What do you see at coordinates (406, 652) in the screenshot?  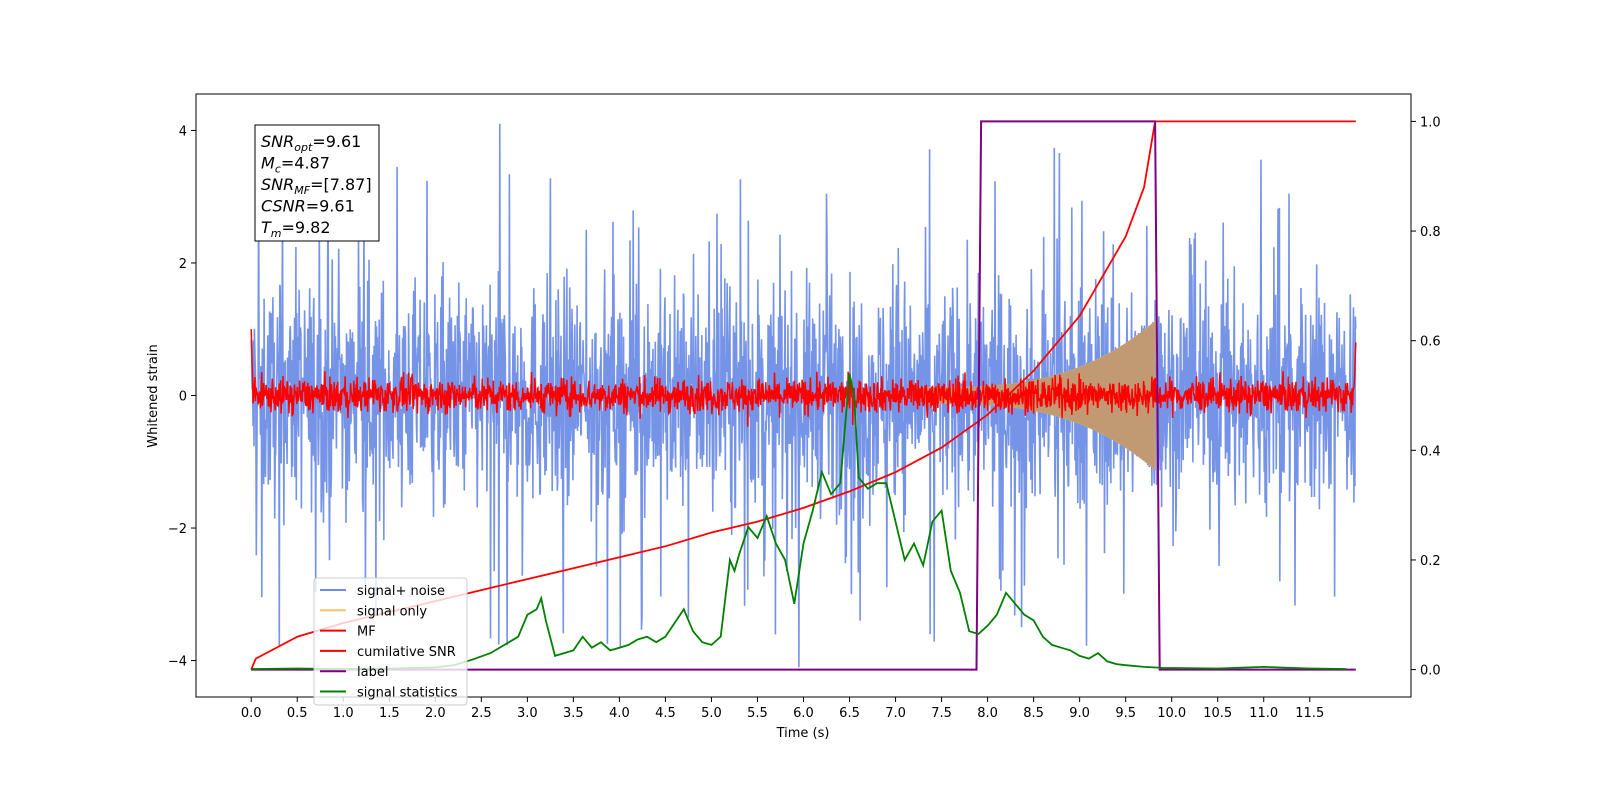 I see `legend-entry-label: cumilative SNR` at bounding box center [406, 652].